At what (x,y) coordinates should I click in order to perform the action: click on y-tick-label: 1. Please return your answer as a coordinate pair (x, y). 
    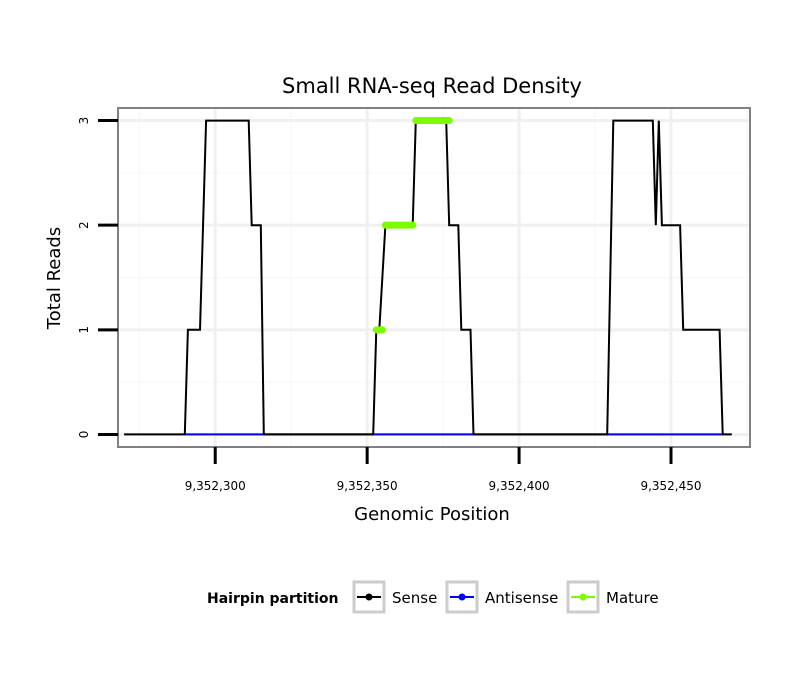
    Looking at the image, I should click on (84, 330).